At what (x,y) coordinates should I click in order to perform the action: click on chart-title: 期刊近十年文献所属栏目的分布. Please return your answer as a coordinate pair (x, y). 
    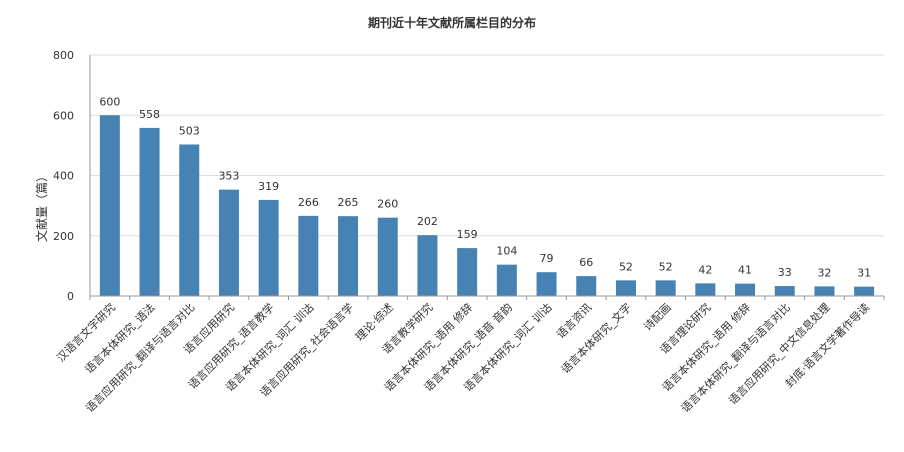
    Looking at the image, I should click on (452, 22).